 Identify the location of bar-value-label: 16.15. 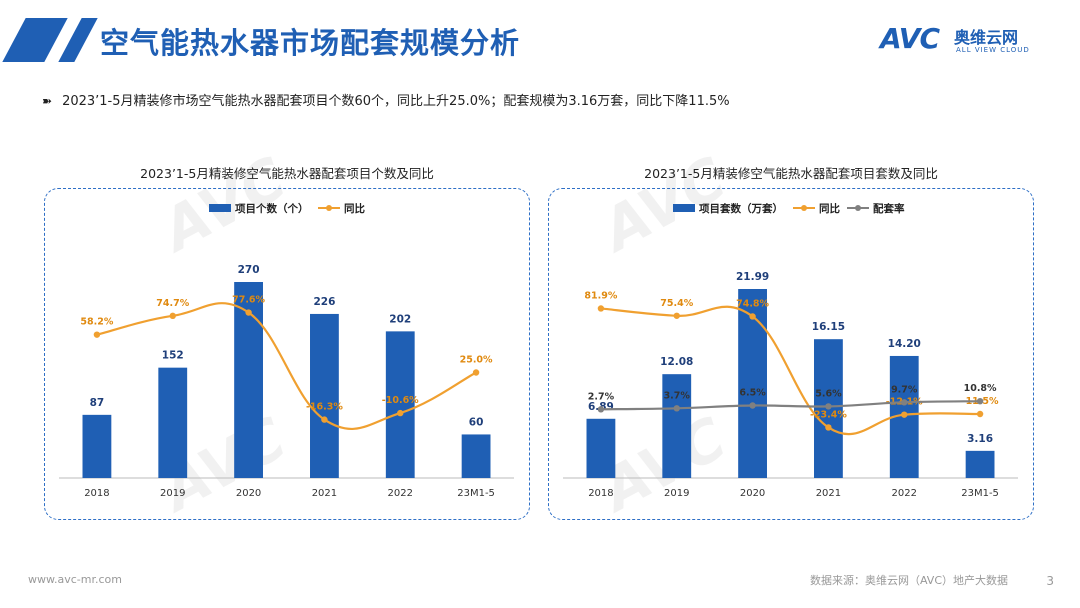
(828, 327).